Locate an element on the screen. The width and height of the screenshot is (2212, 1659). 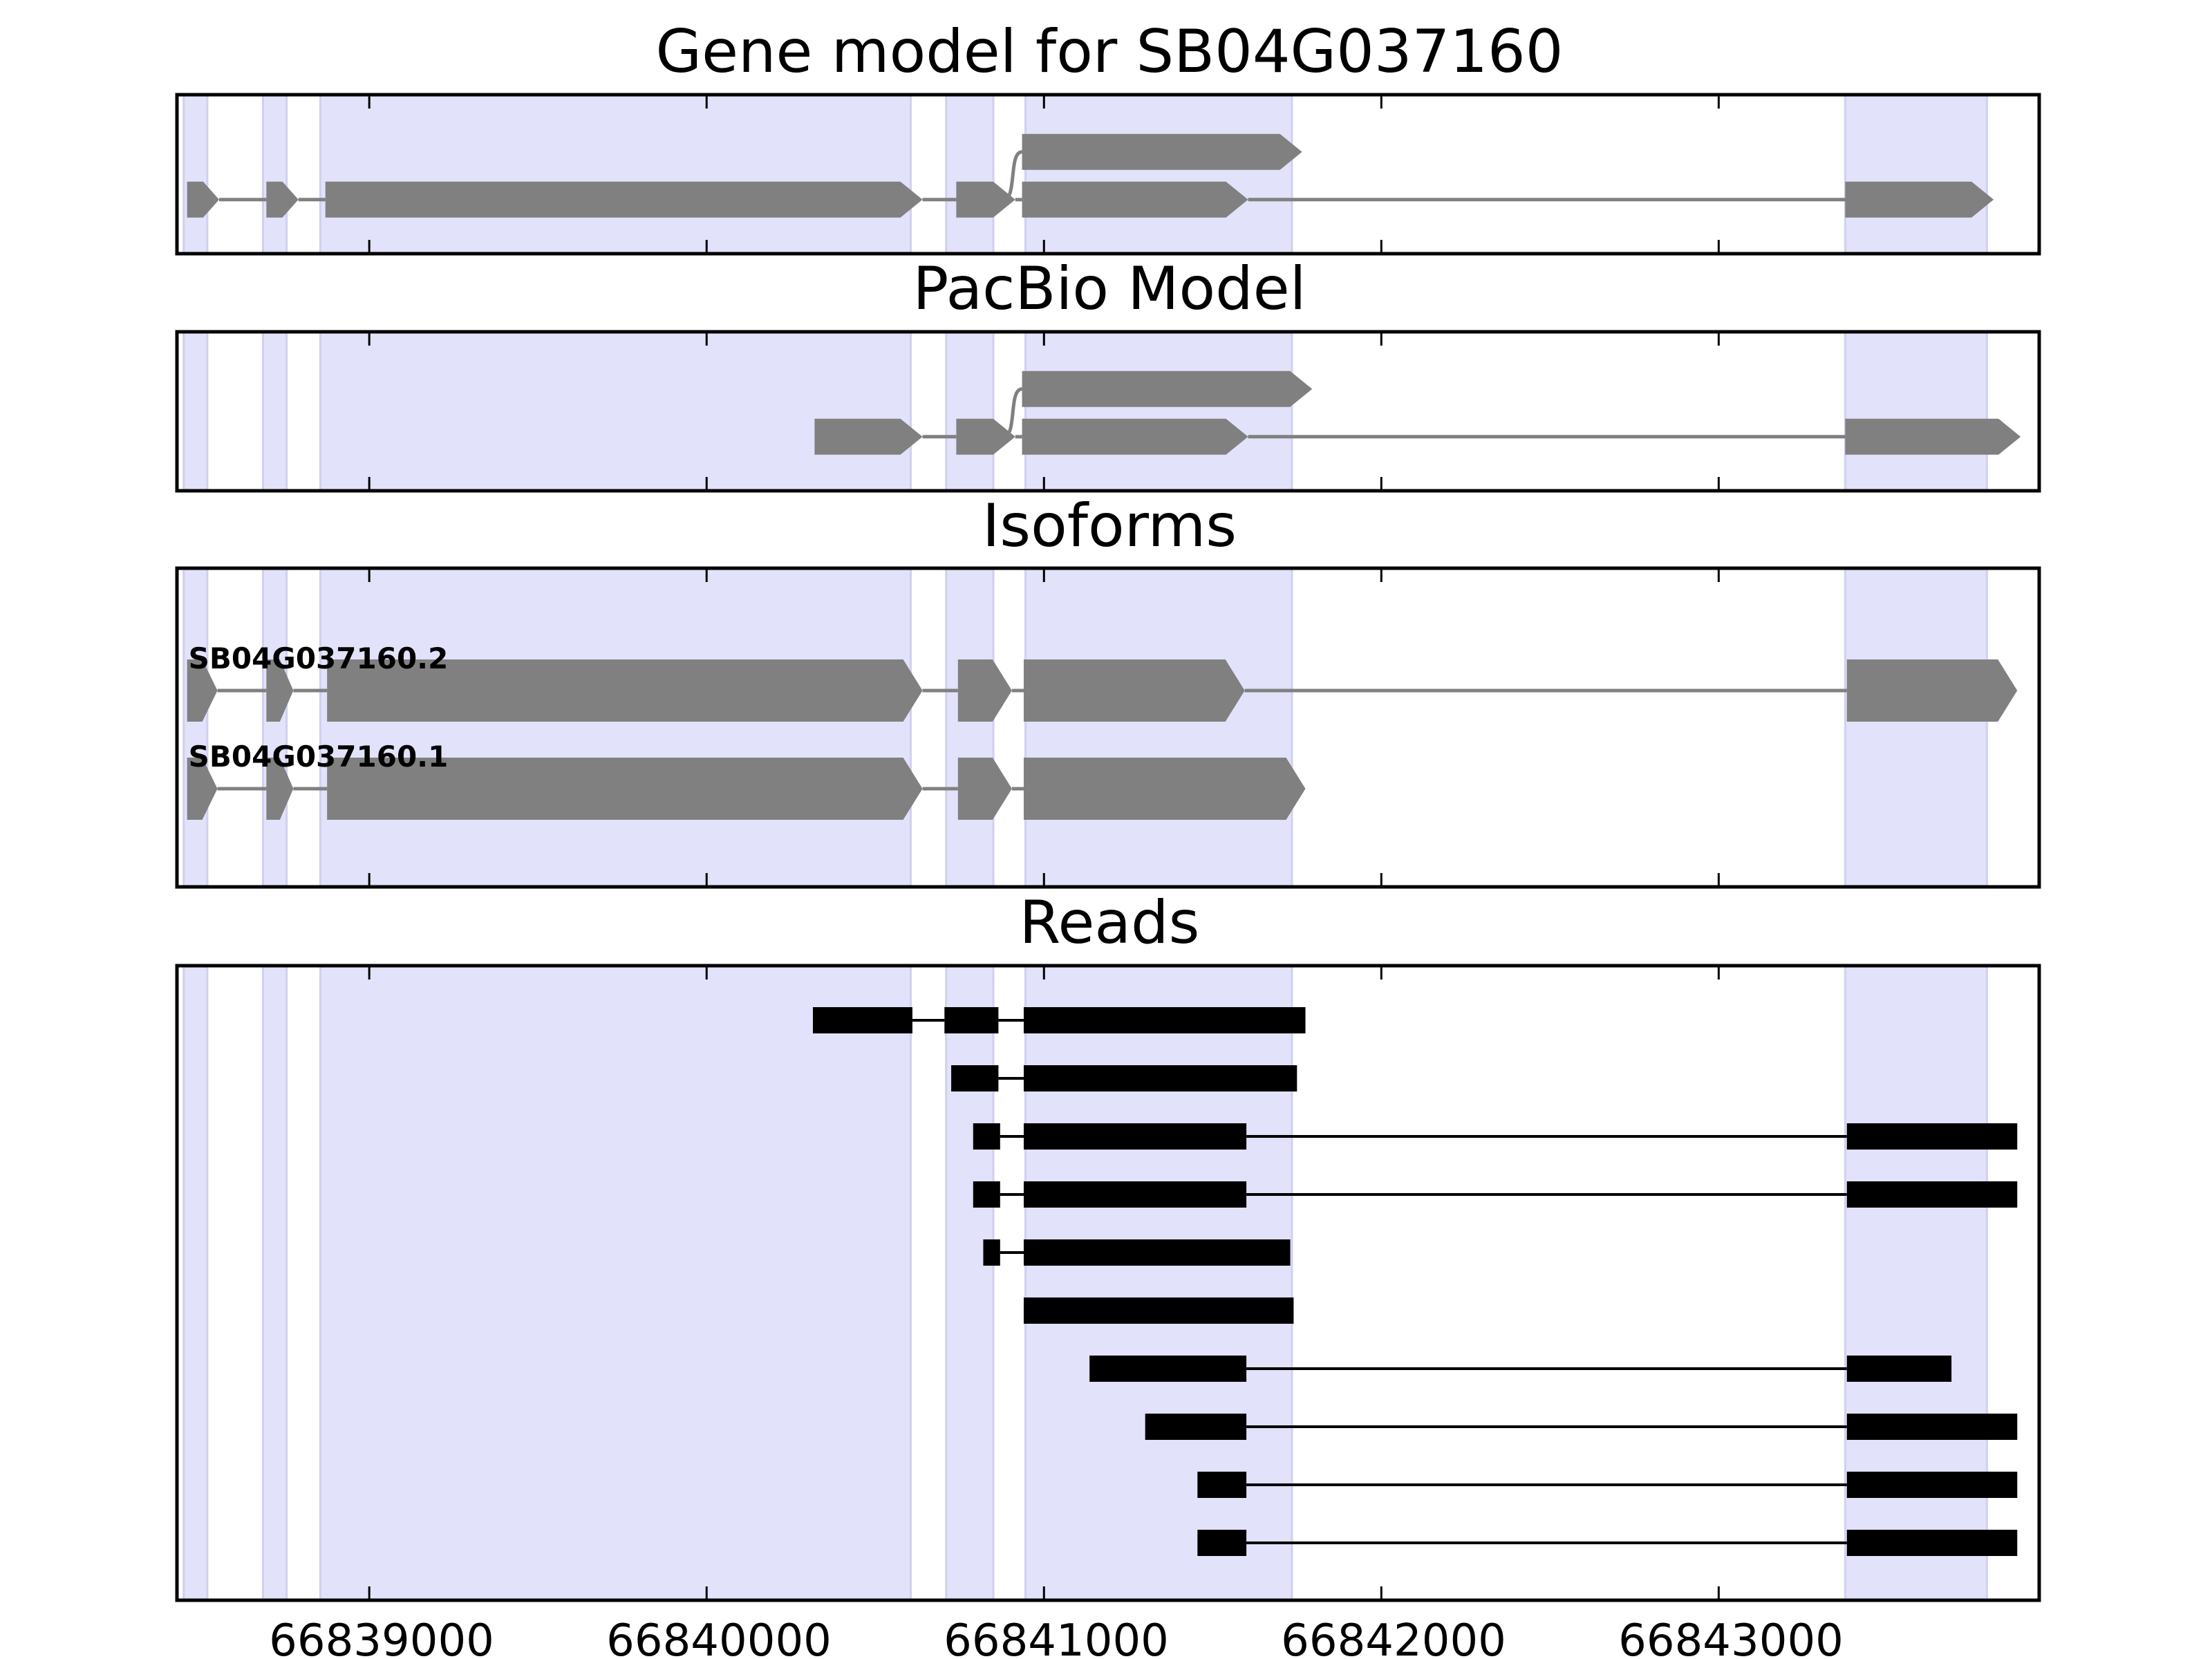
pacbio-model-panel is located at coordinates (1108, 412).